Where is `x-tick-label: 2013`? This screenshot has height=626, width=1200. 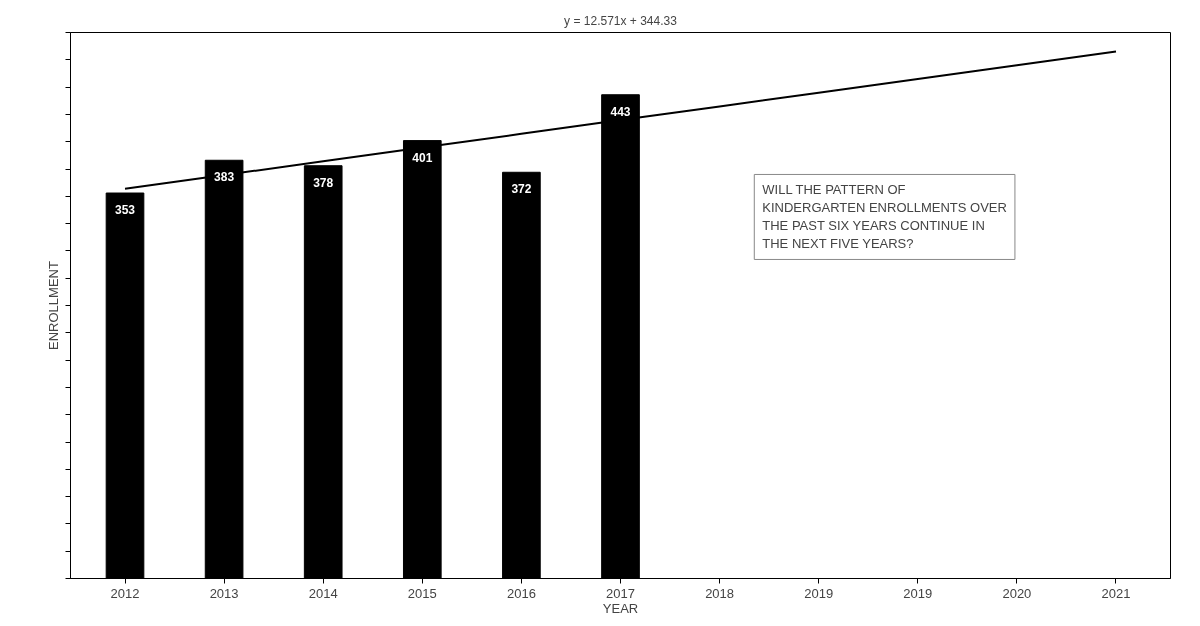 x-tick-label: 2013 is located at coordinates (224, 593).